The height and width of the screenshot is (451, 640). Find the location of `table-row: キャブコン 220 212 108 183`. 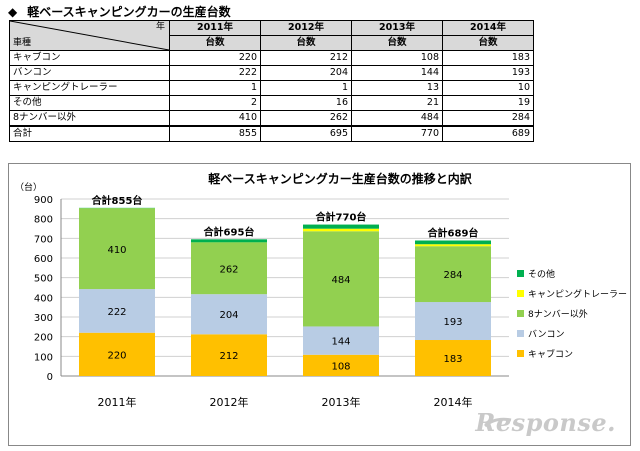

table-row: キャブコン 220 212 108 183 is located at coordinates (271, 58).